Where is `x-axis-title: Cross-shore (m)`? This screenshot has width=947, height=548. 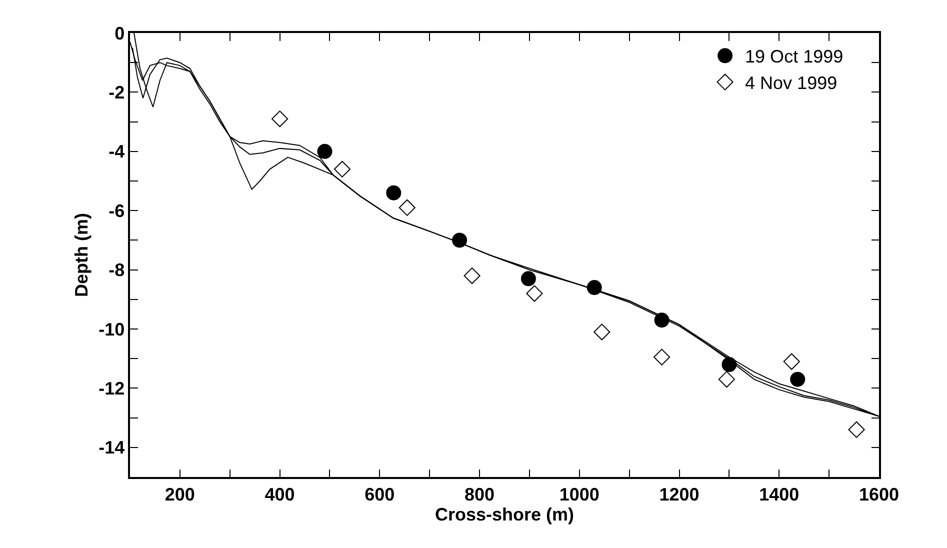 x-axis-title: Cross-shore (m) is located at coordinates (504, 514).